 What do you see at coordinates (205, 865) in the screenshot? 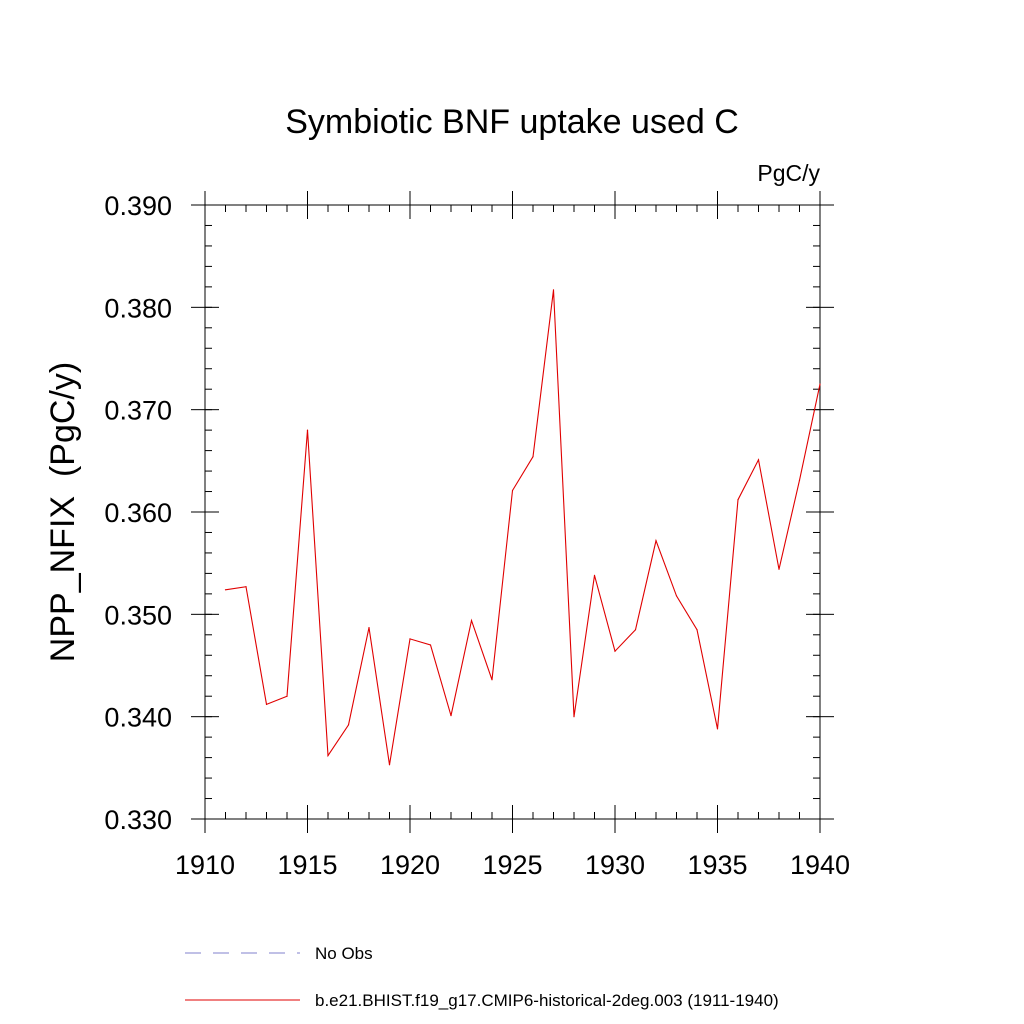
I see `x-tick-label: 1910` at bounding box center [205, 865].